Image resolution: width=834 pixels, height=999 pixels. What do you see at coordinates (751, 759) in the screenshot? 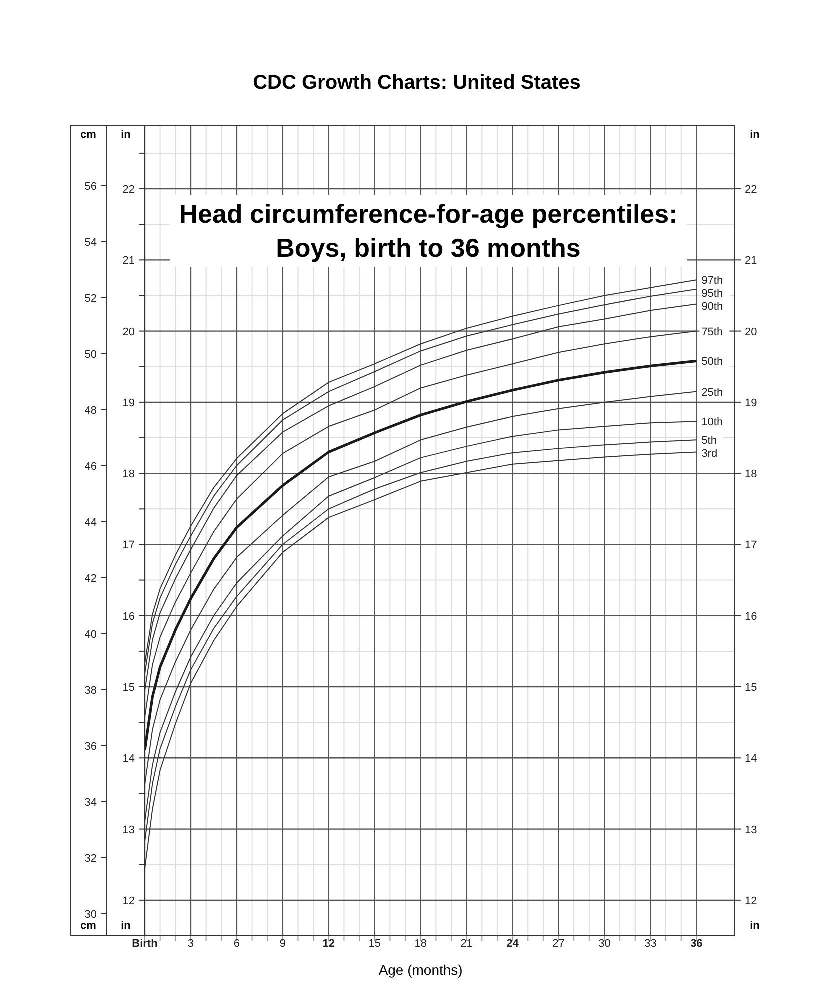
I see `y2-tick-label: 14` at bounding box center [751, 759].